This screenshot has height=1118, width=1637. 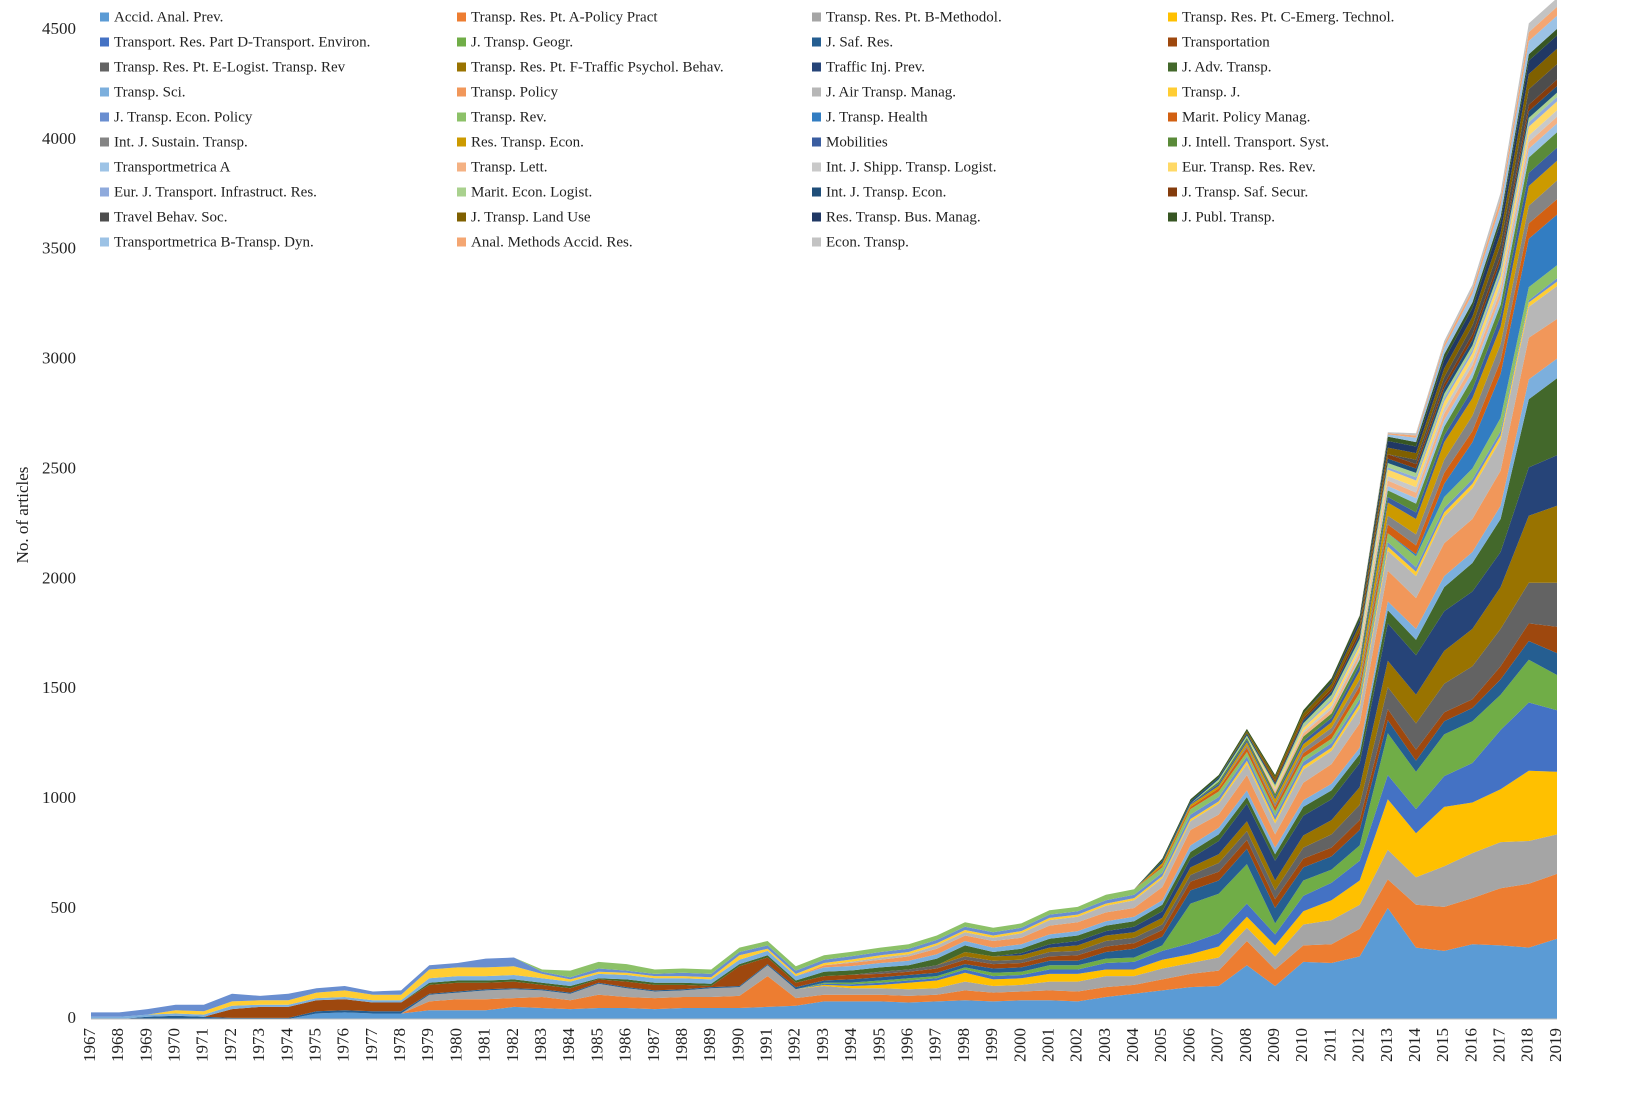 I want to click on x-tick-label: 2006, so click(x=1188, y=1045).